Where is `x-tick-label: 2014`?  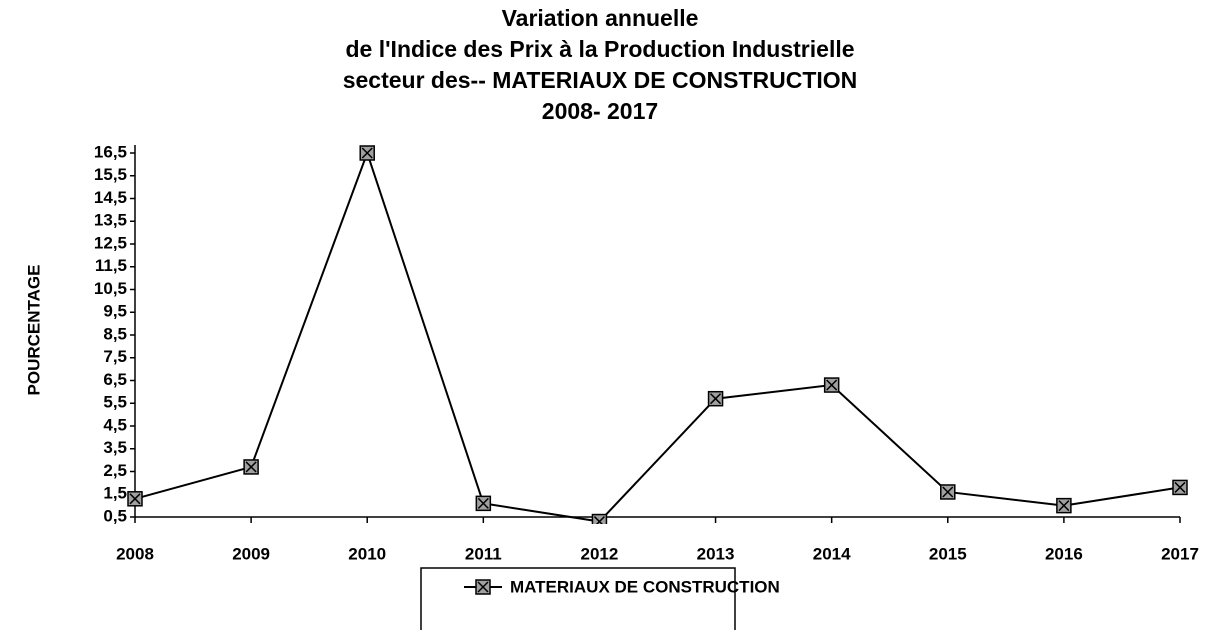
x-tick-label: 2014 is located at coordinates (832, 553).